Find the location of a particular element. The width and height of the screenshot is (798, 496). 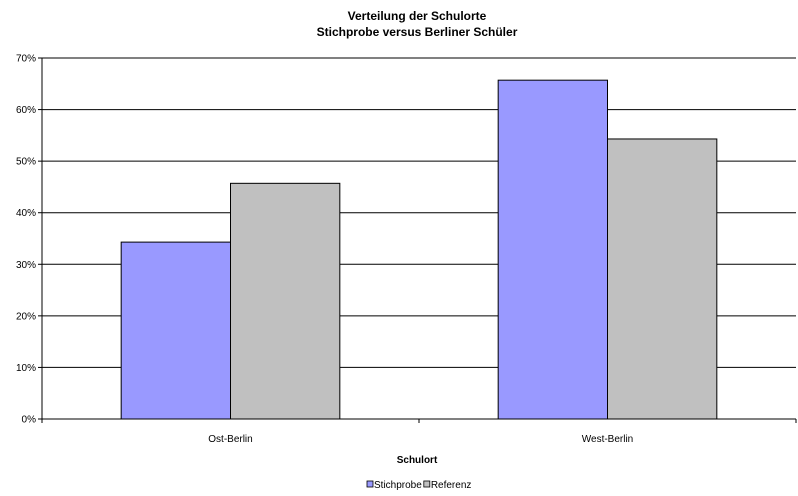

y-tick-label: 30% is located at coordinates (26, 265).